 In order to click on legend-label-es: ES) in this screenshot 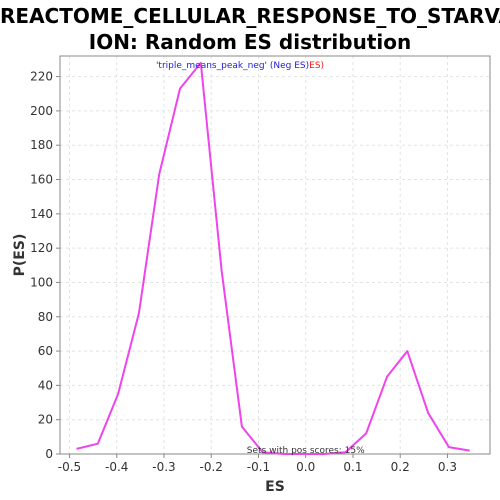, I will do `click(316, 66)`.